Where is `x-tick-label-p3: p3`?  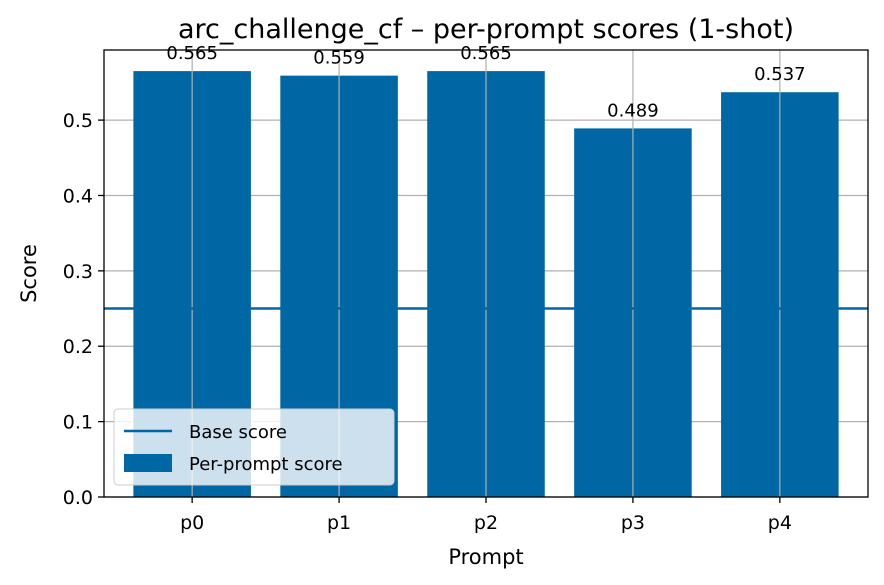 x-tick-label-p3: p3 is located at coordinates (633, 523).